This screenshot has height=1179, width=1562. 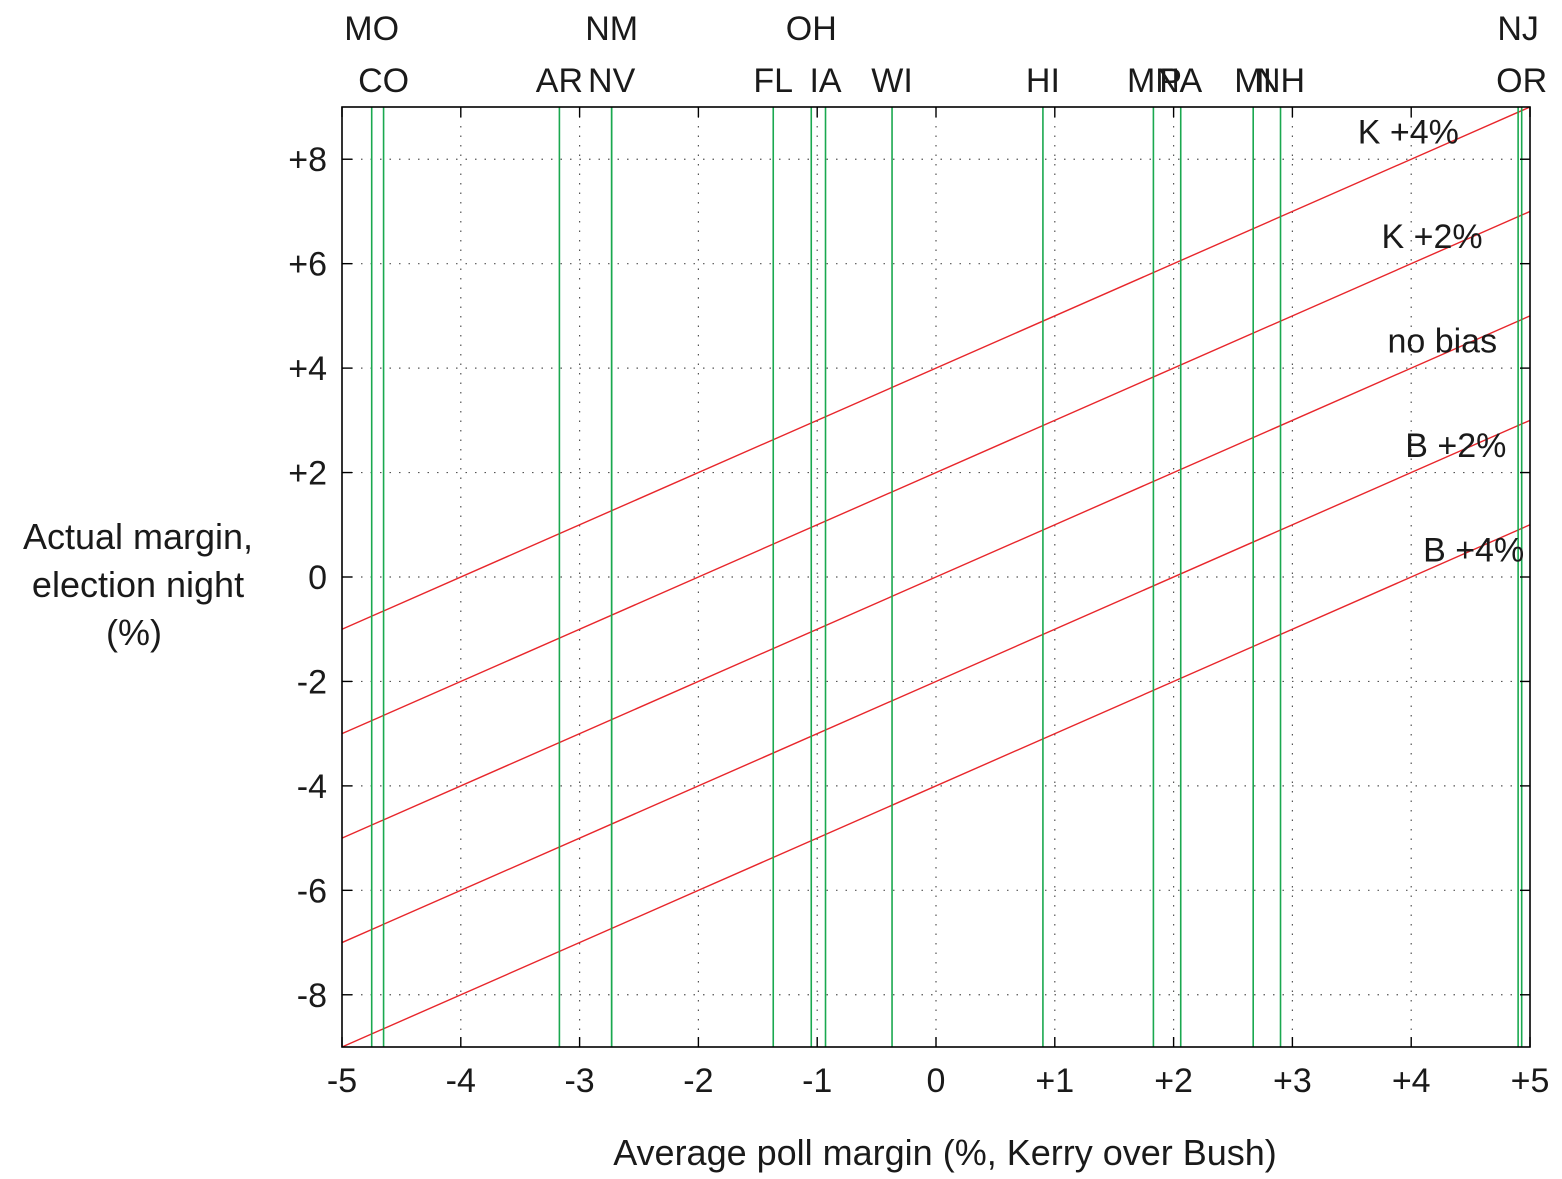 What do you see at coordinates (773, 81) in the screenshot?
I see `state-label: FL` at bounding box center [773, 81].